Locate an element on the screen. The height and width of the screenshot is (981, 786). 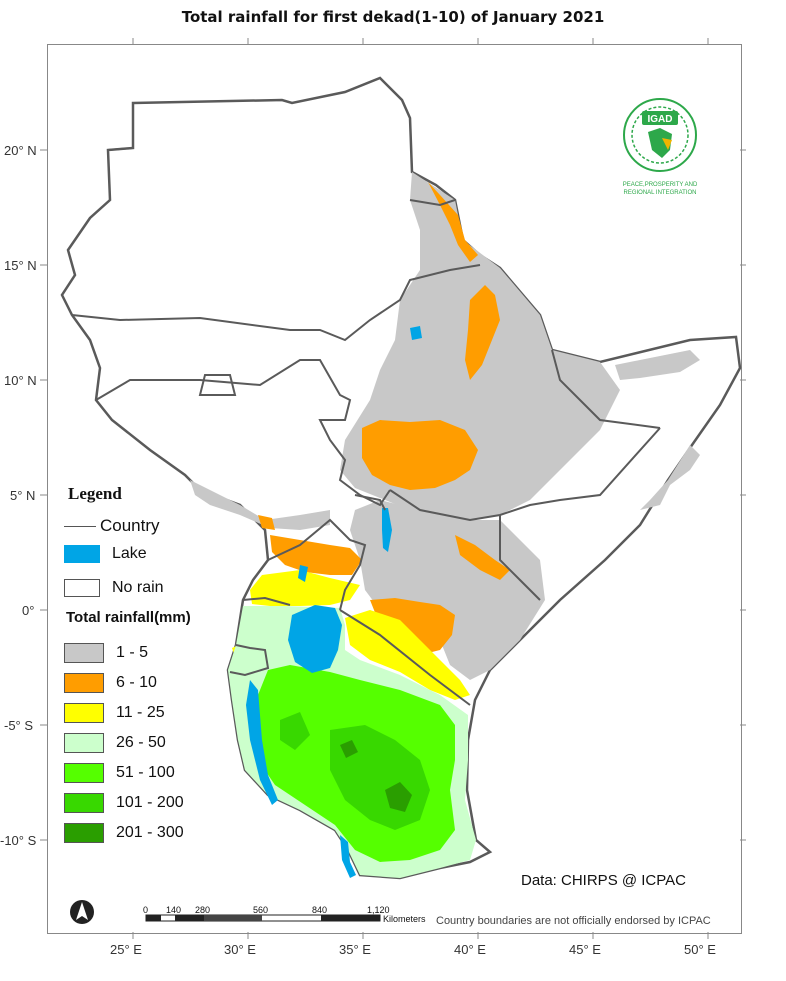
legend-country: Country is located at coordinates (112, 526).